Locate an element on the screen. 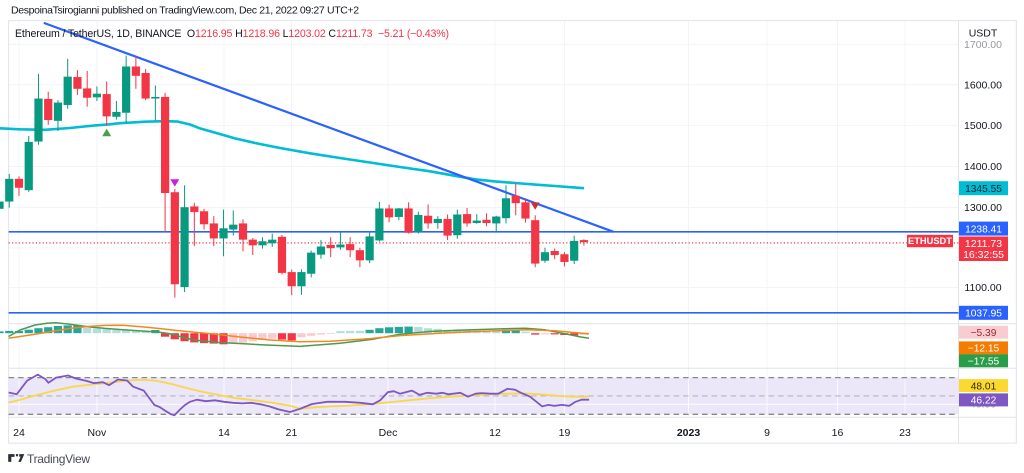 The width and height of the screenshot is (1024, 473). svg-text: USDT is located at coordinates (983, 34).